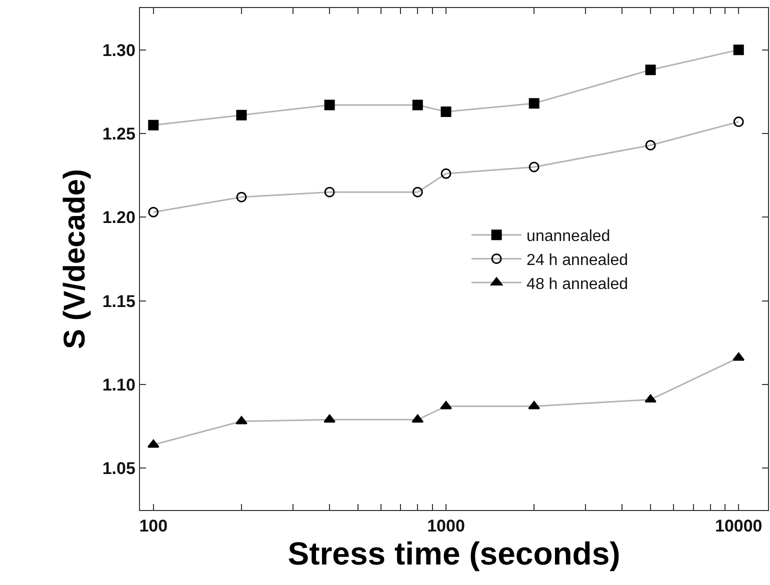 Image resolution: width=770 pixels, height=585 pixels. I want to click on x-tick-label: 100, so click(153, 526).